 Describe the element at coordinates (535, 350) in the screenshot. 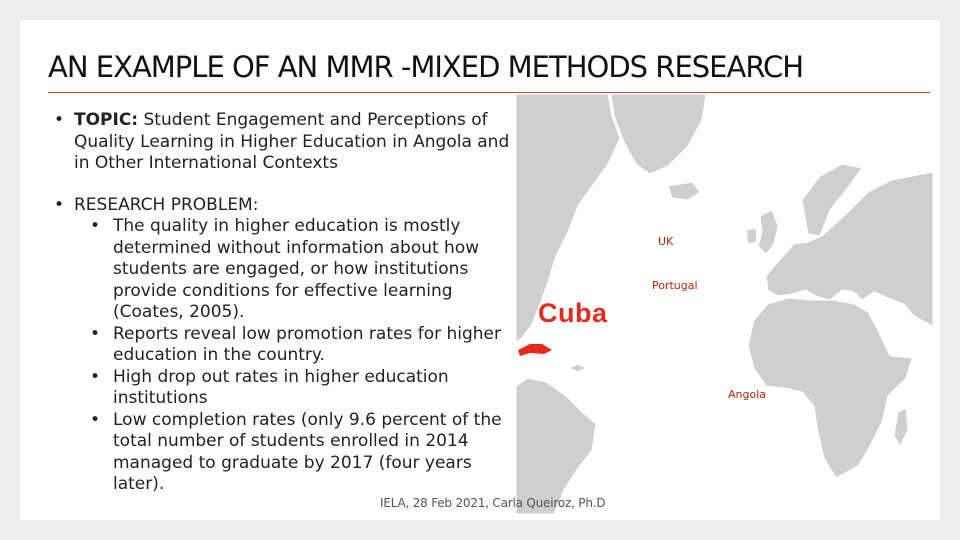

I see `cuba-highlight` at that location.